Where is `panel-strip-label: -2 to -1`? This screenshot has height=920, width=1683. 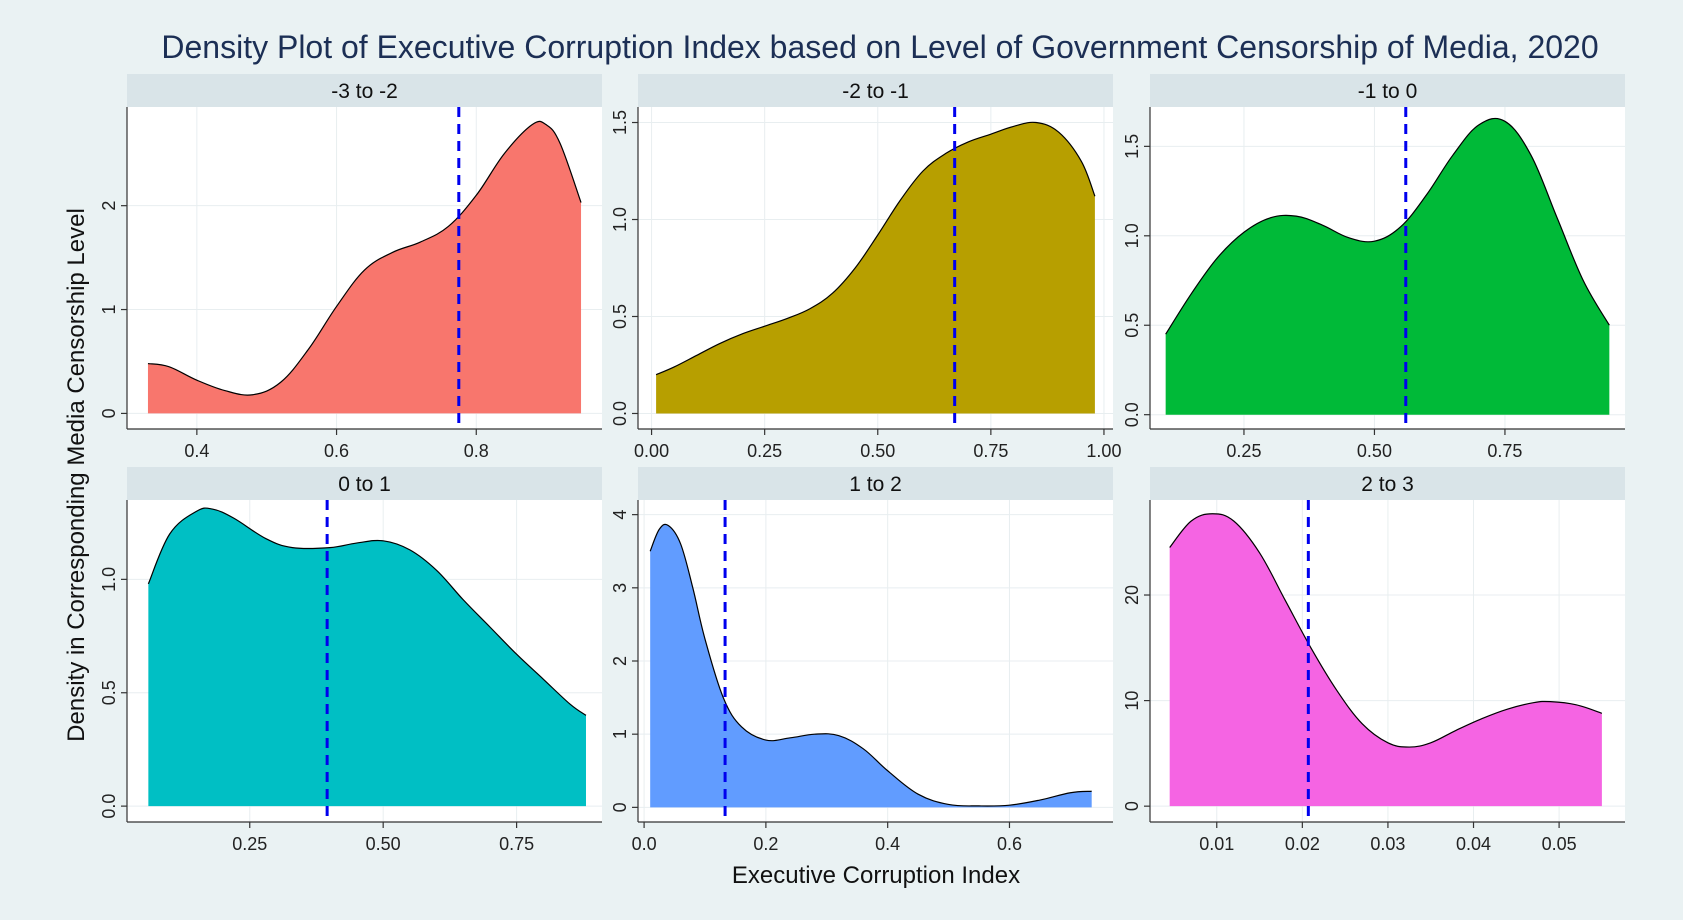 panel-strip-label: -2 to -1 is located at coordinates (875, 91).